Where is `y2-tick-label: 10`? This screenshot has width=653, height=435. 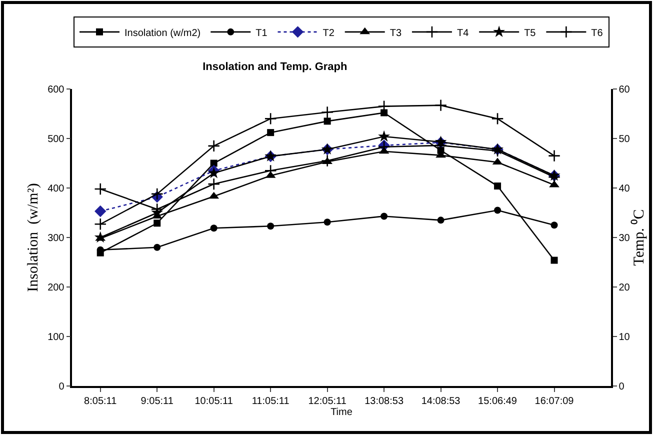
y2-tick-label: 10 is located at coordinates (624, 337).